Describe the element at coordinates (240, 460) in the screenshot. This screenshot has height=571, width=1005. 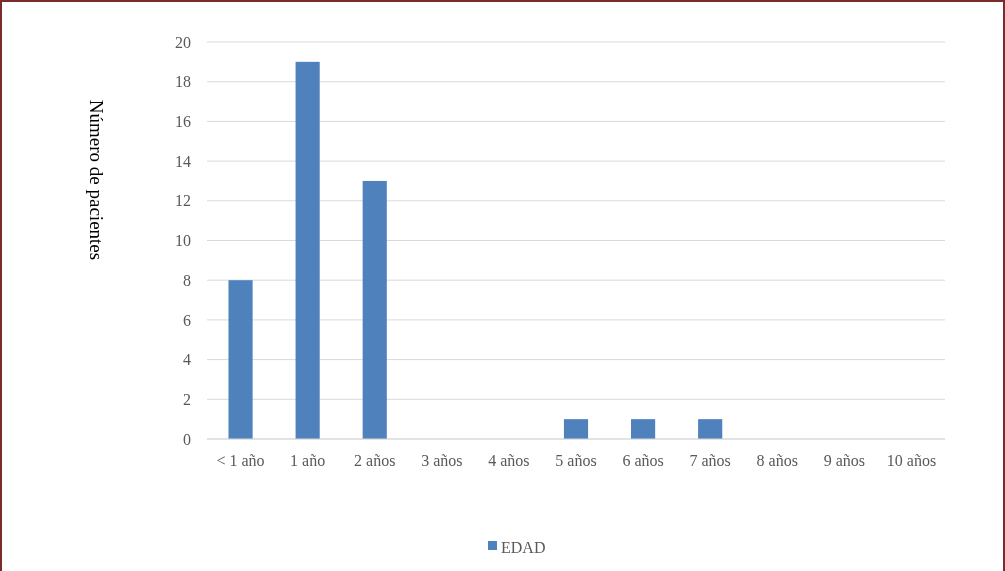
I see `x-tick-label: < 1 año` at that location.